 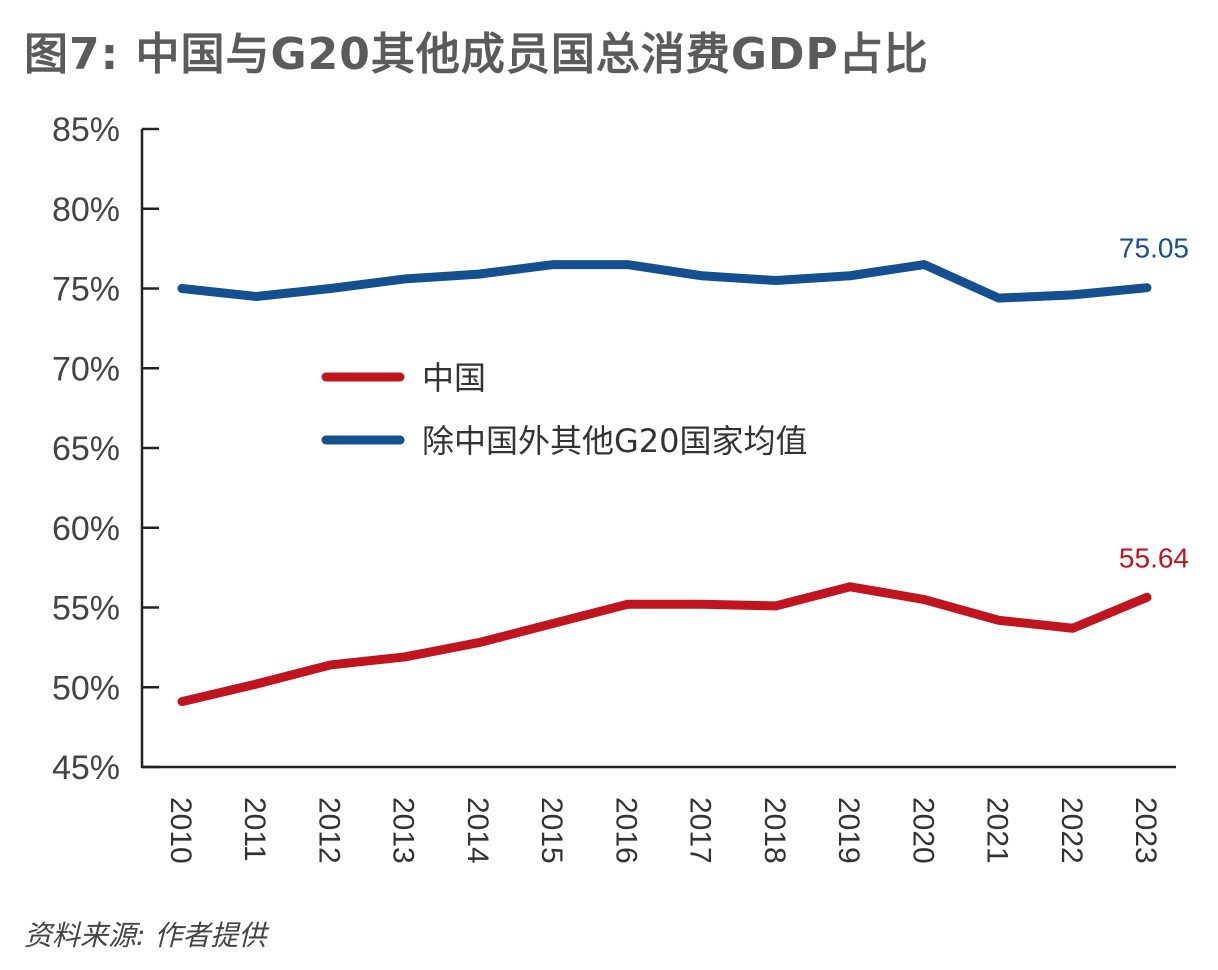 What do you see at coordinates (1145, 830) in the screenshot?
I see `x-tick-label: 2023` at bounding box center [1145, 830].